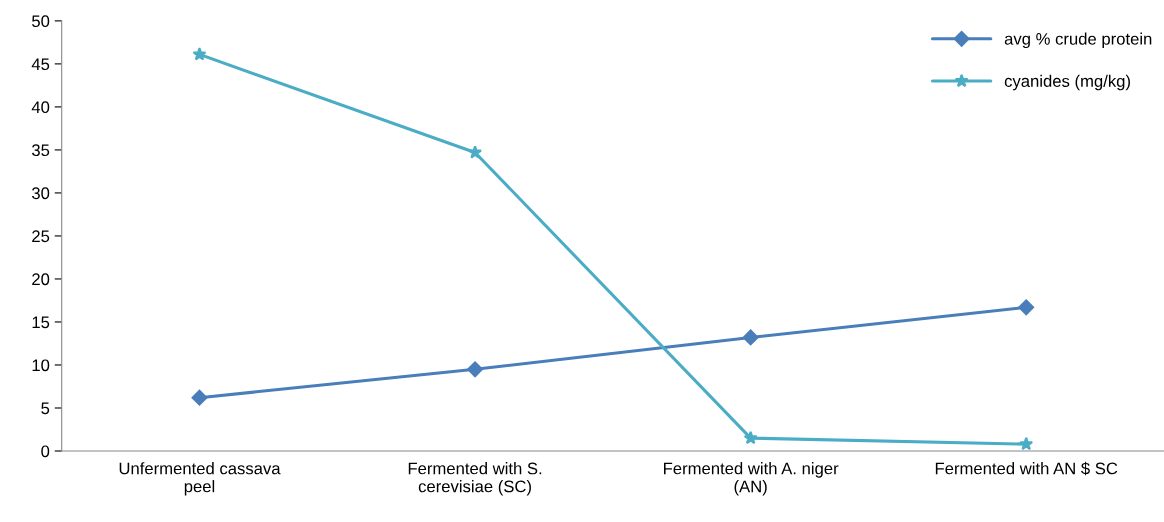  I want to click on y-tick-label: 45, so click(40, 64).